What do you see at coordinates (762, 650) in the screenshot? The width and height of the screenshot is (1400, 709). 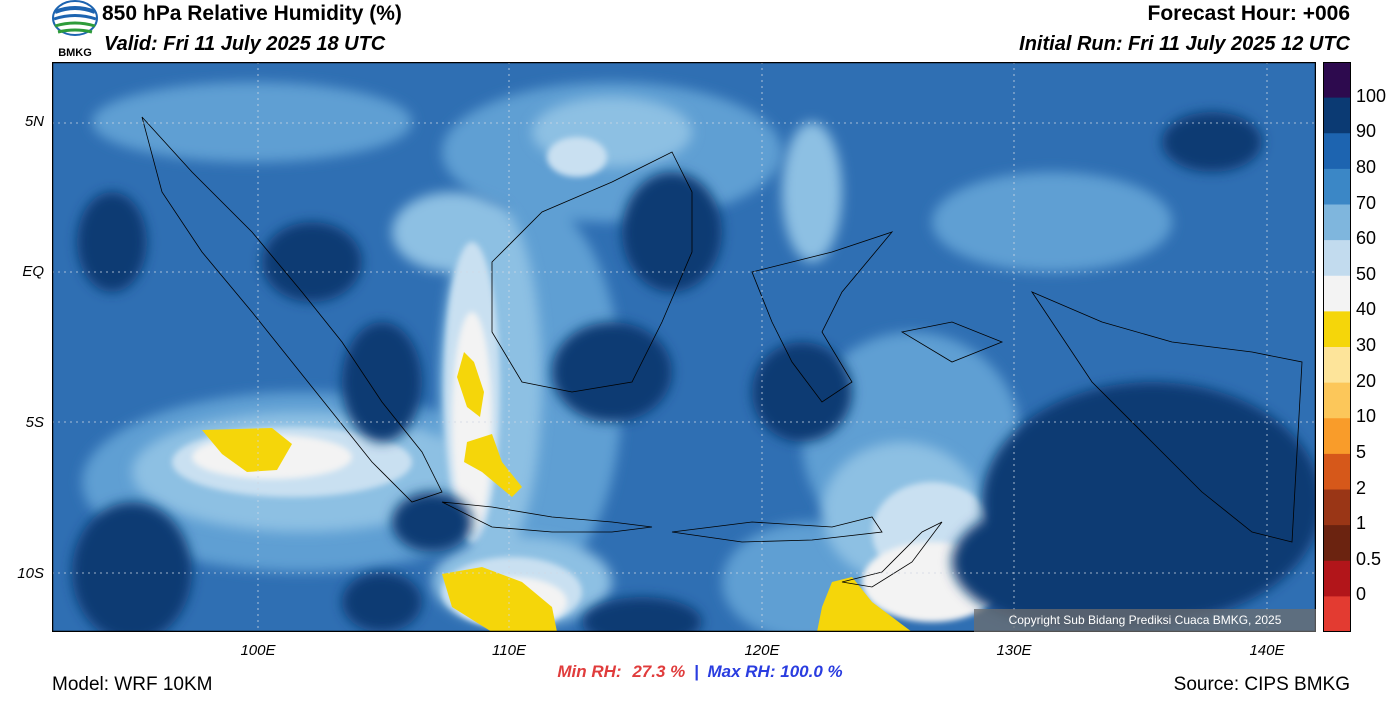 I see `lon-label-120e: 120E` at bounding box center [762, 650].